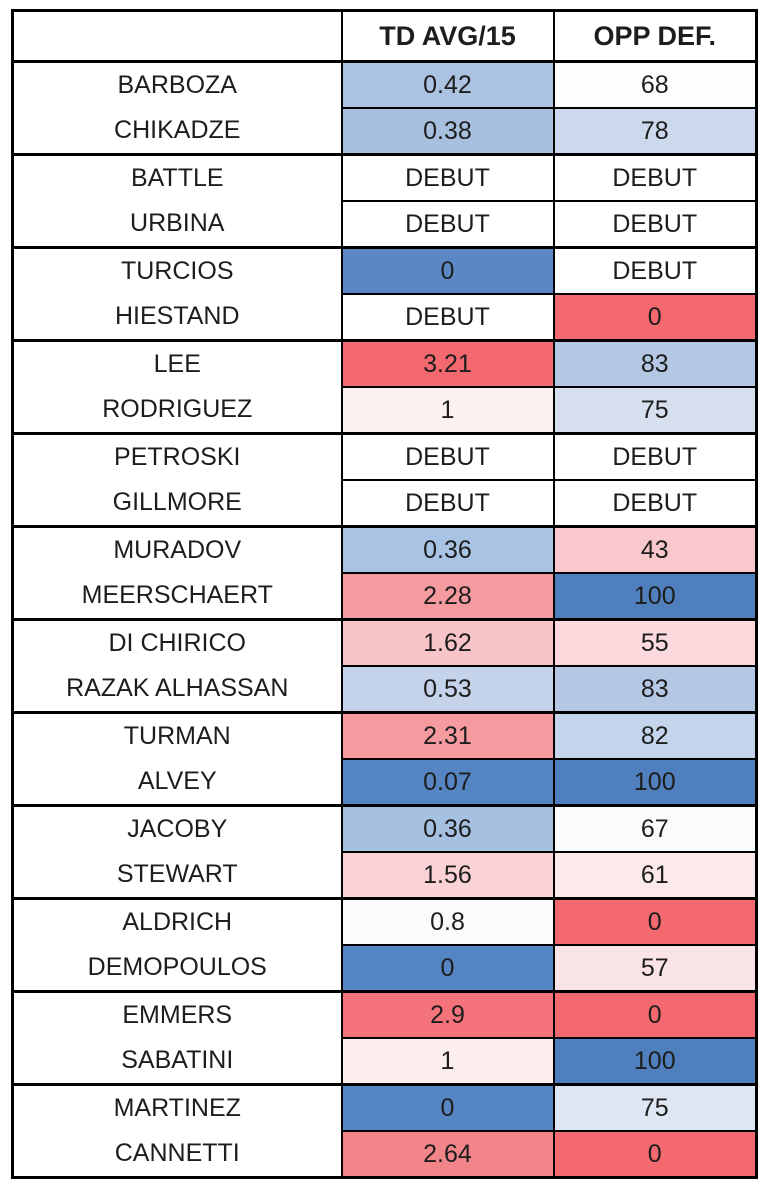 The width and height of the screenshot is (762, 1200). I want to click on table-header: TD AVG/15 OPP DEF., so click(384, 36).